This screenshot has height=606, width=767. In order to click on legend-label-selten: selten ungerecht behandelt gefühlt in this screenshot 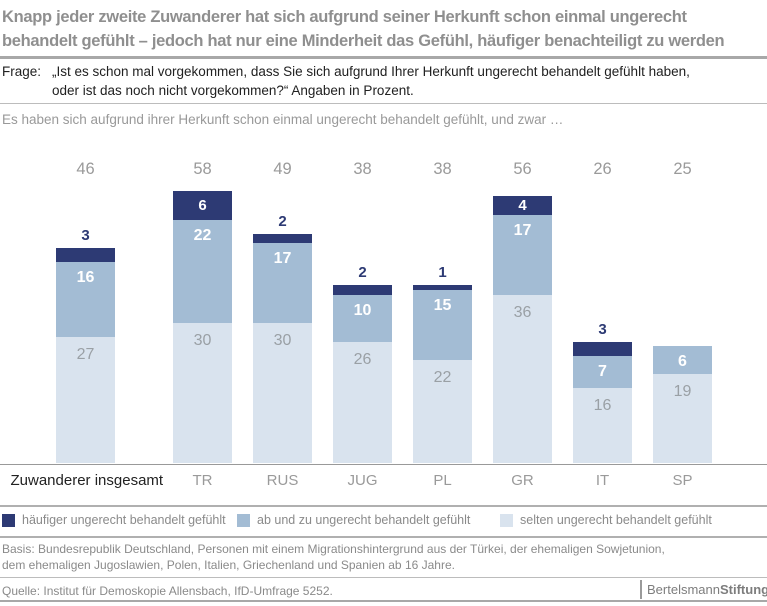, I will do `click(616, 520)`.